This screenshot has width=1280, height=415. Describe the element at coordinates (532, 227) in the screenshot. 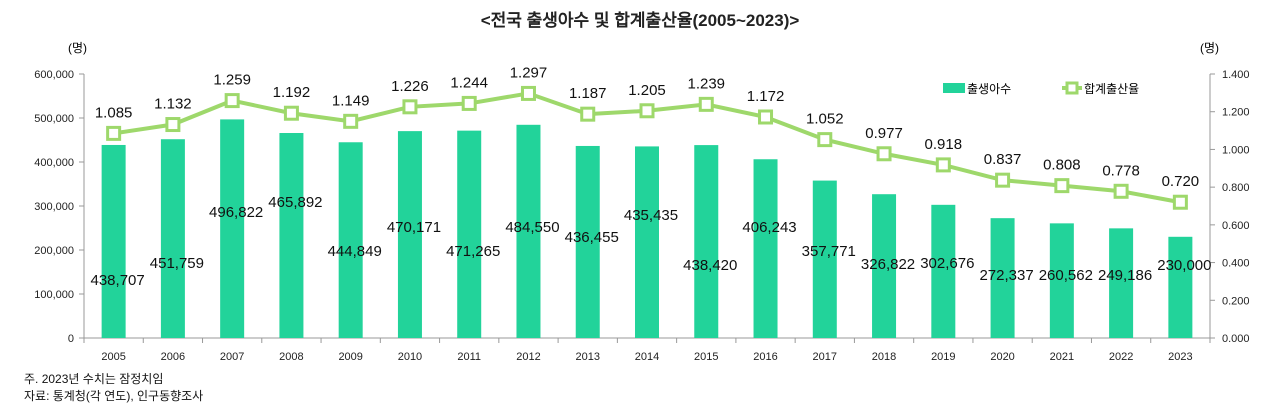

I see `bar-data-label: 484,550` at that location.